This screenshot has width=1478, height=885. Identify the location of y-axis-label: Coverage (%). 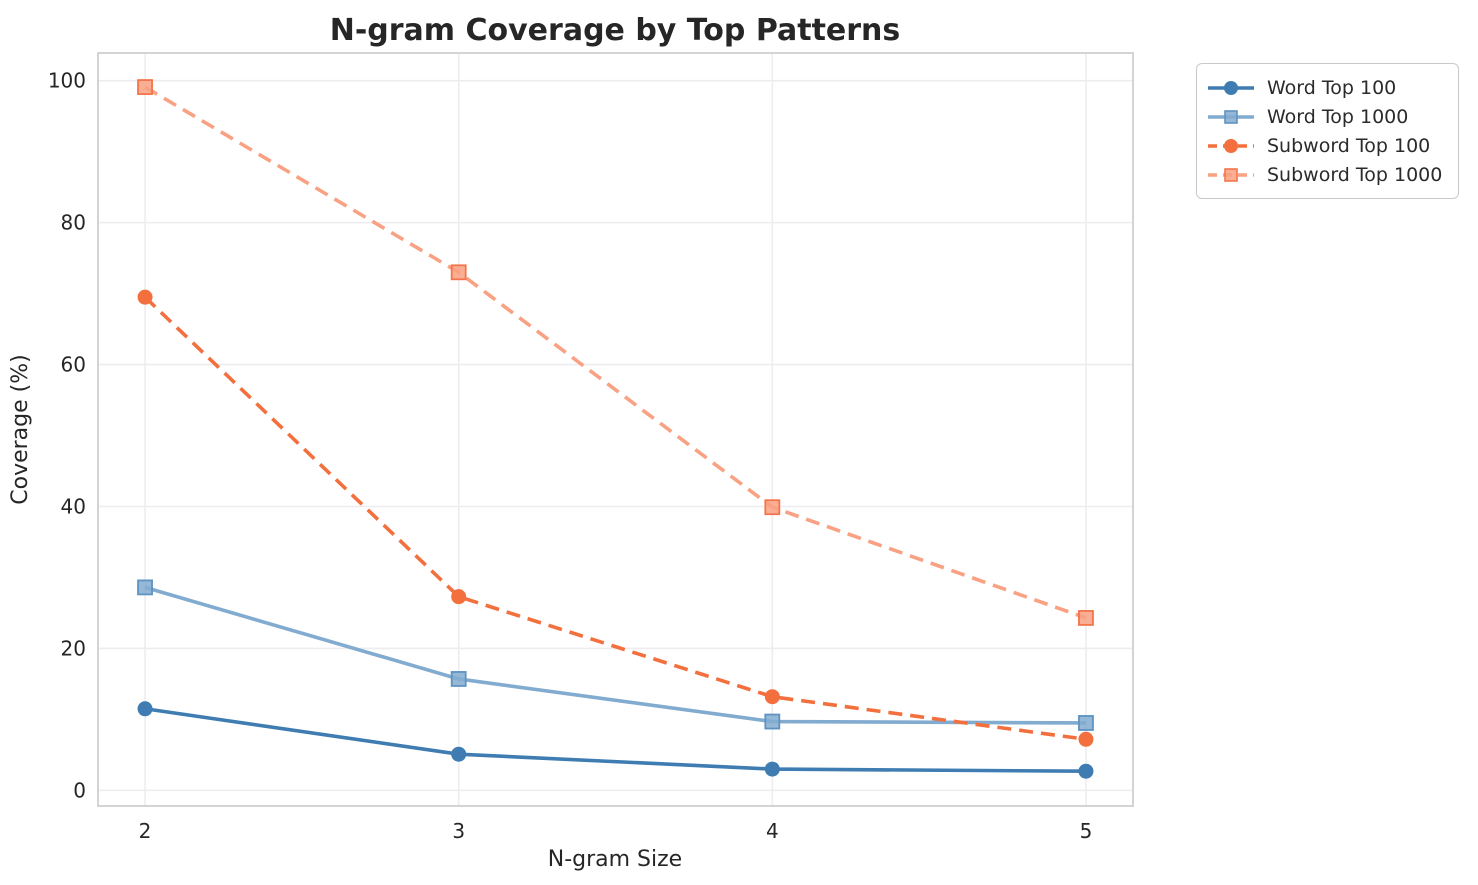
(20, 429).